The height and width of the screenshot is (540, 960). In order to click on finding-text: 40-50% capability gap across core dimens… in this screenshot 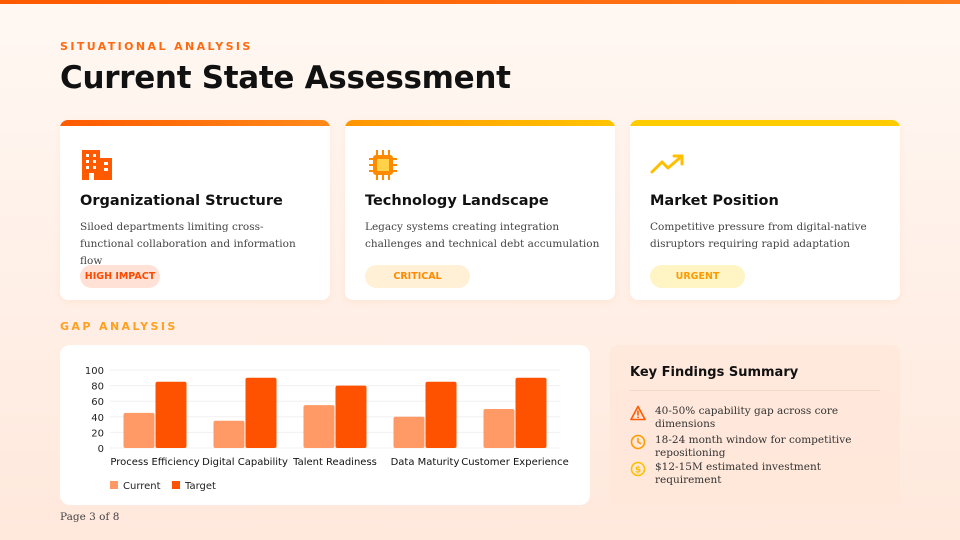, I will do `click(747, 417)`.